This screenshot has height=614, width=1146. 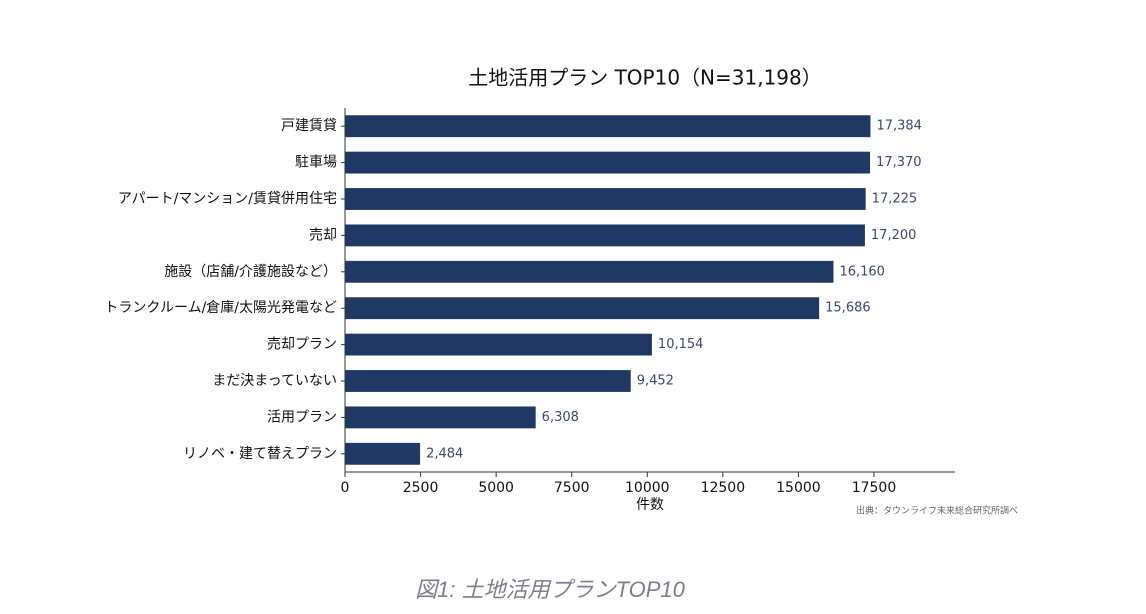 What do you see at coordinates (274, 381) in the screenshot?
I see `y-tick-label: まだ決まっていない` at bounding box center [274, 381].